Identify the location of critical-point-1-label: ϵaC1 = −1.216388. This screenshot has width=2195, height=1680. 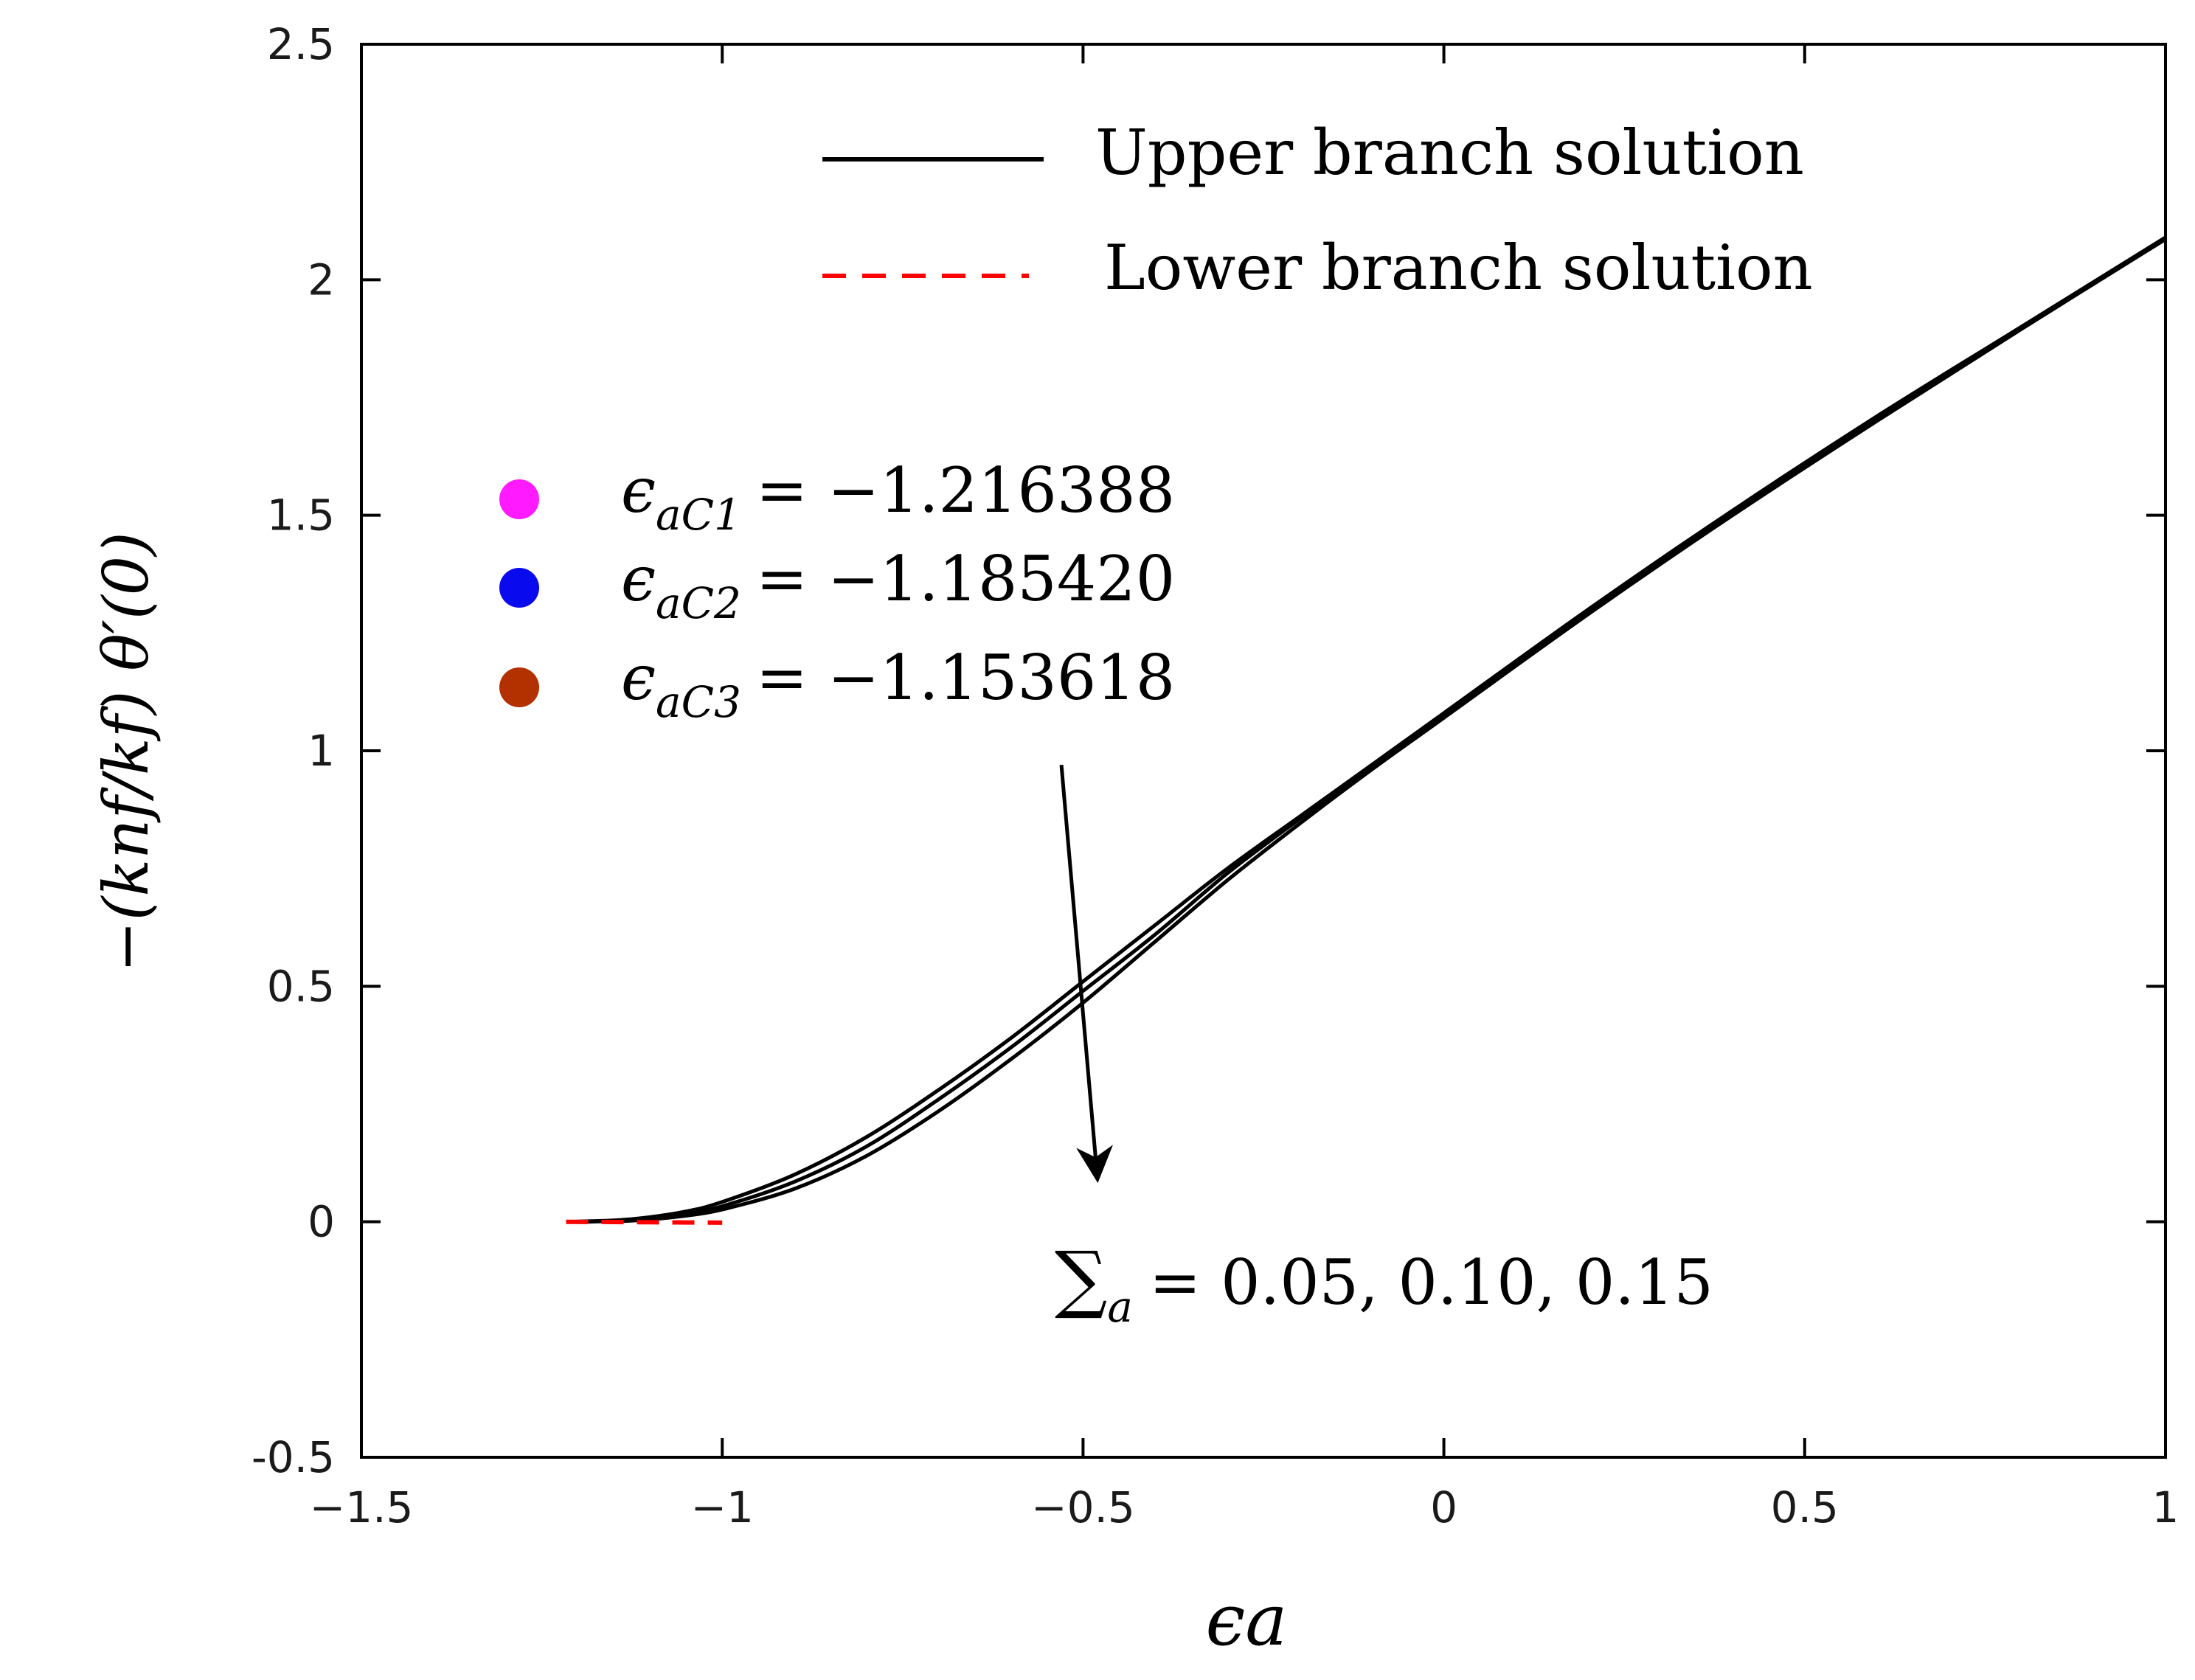
(898, 497).